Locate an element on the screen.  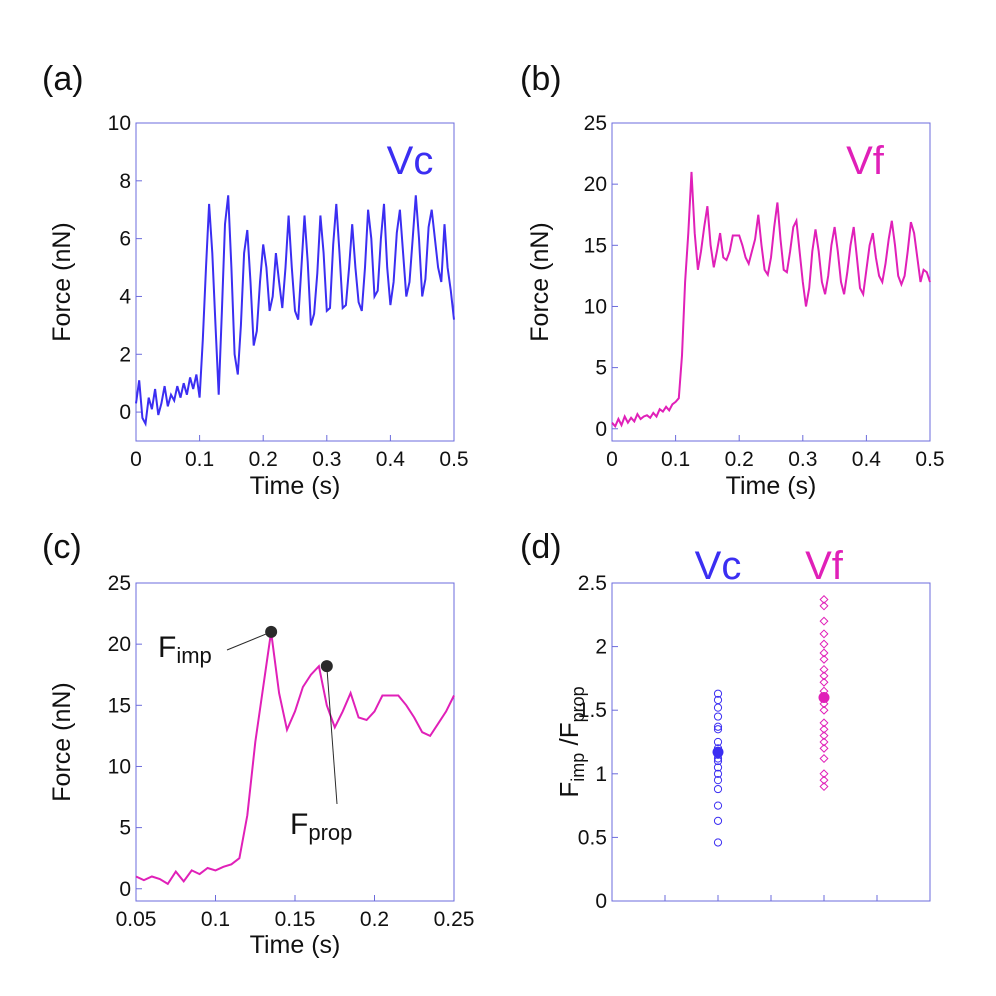
panel-a-vc-line is located at coordinates (295, 311).